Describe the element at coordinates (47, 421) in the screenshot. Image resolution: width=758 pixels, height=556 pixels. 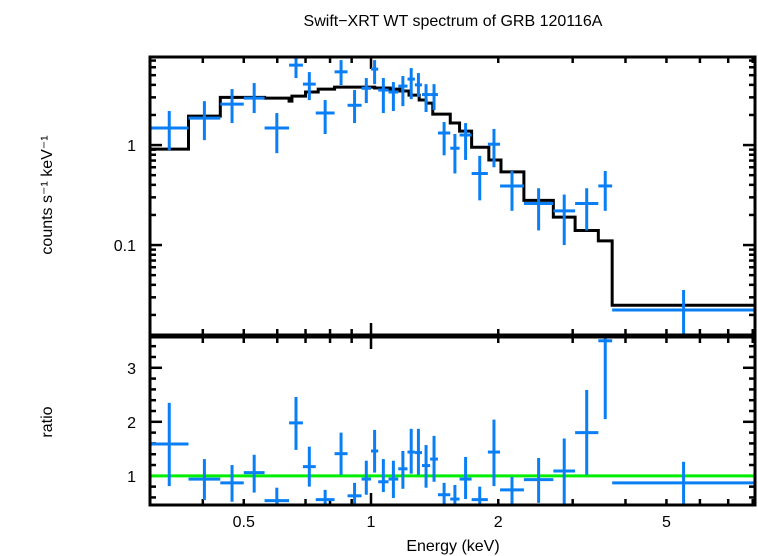
I see `ratio-y-axis-label: ratio` at that location.